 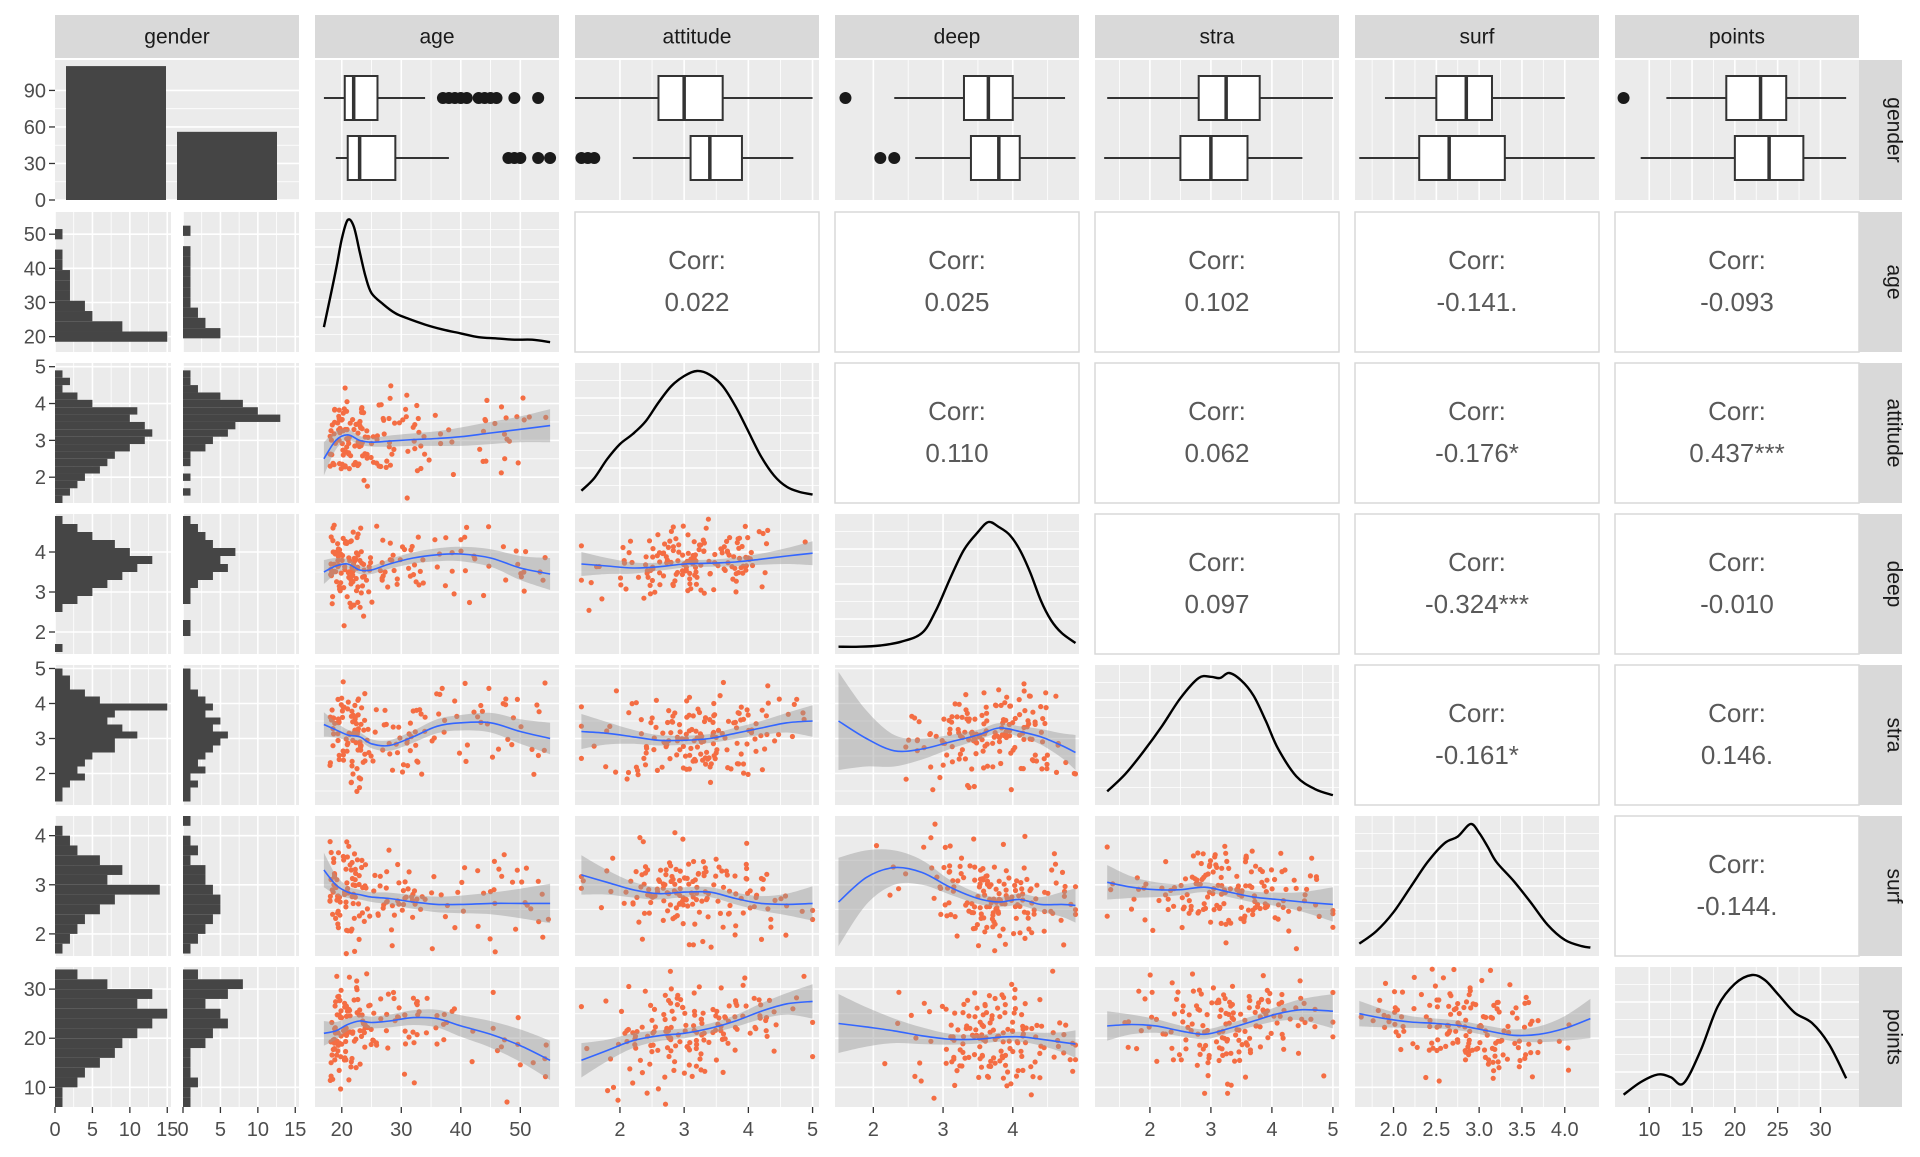 I want to click on strip-label-attitude: attitude, so click(x=697, y=37).